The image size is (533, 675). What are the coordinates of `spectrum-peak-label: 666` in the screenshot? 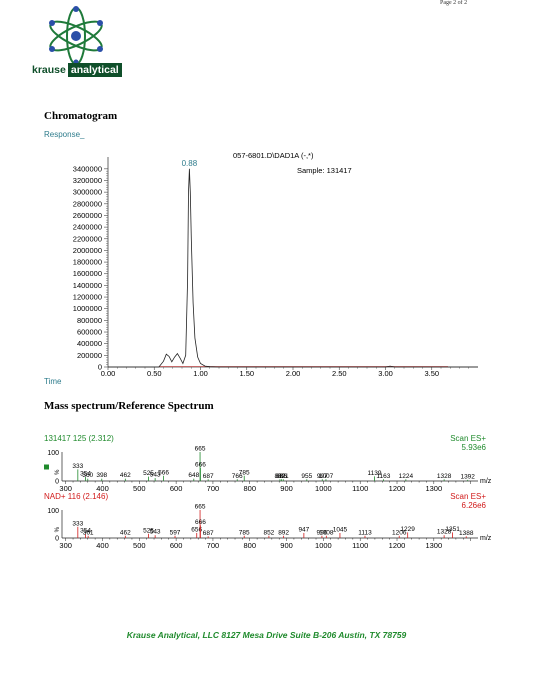 It's located at (200, 522).